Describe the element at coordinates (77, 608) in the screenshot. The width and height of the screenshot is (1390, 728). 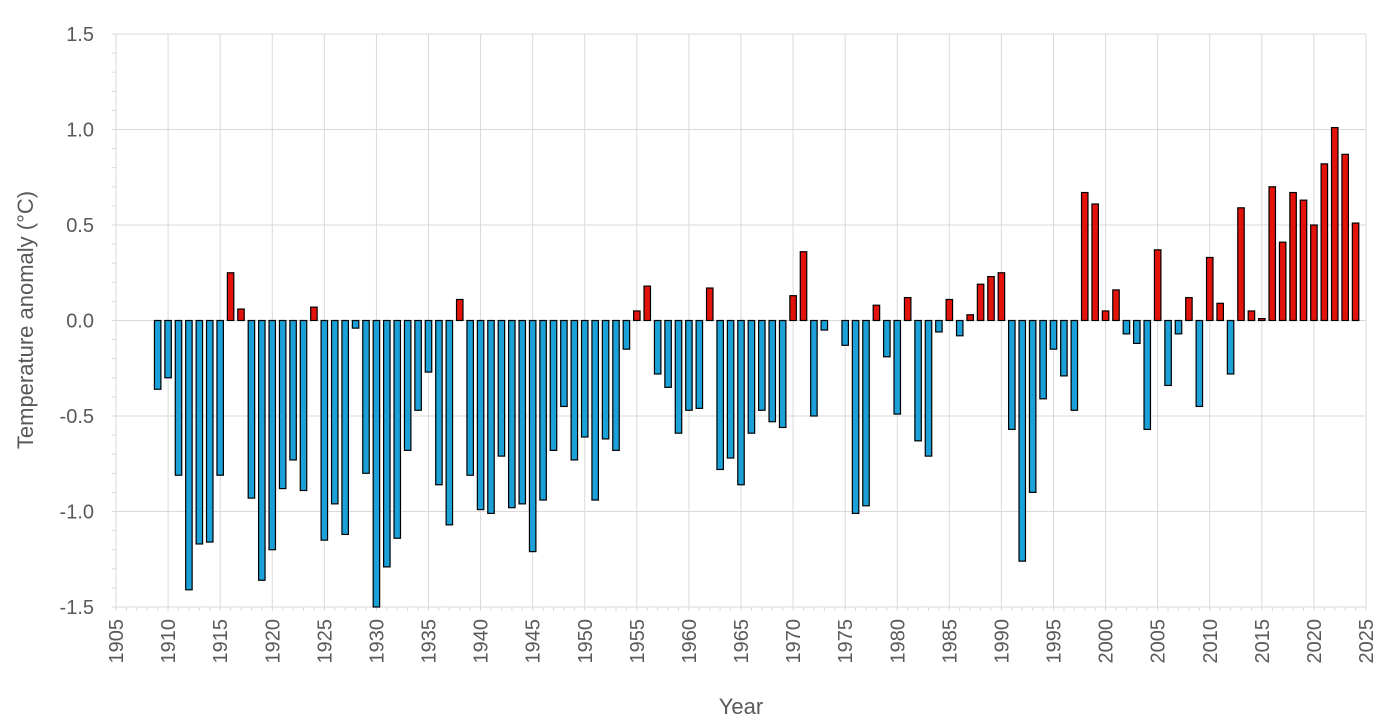
I see `y-tick-label: -1.5` at that location.